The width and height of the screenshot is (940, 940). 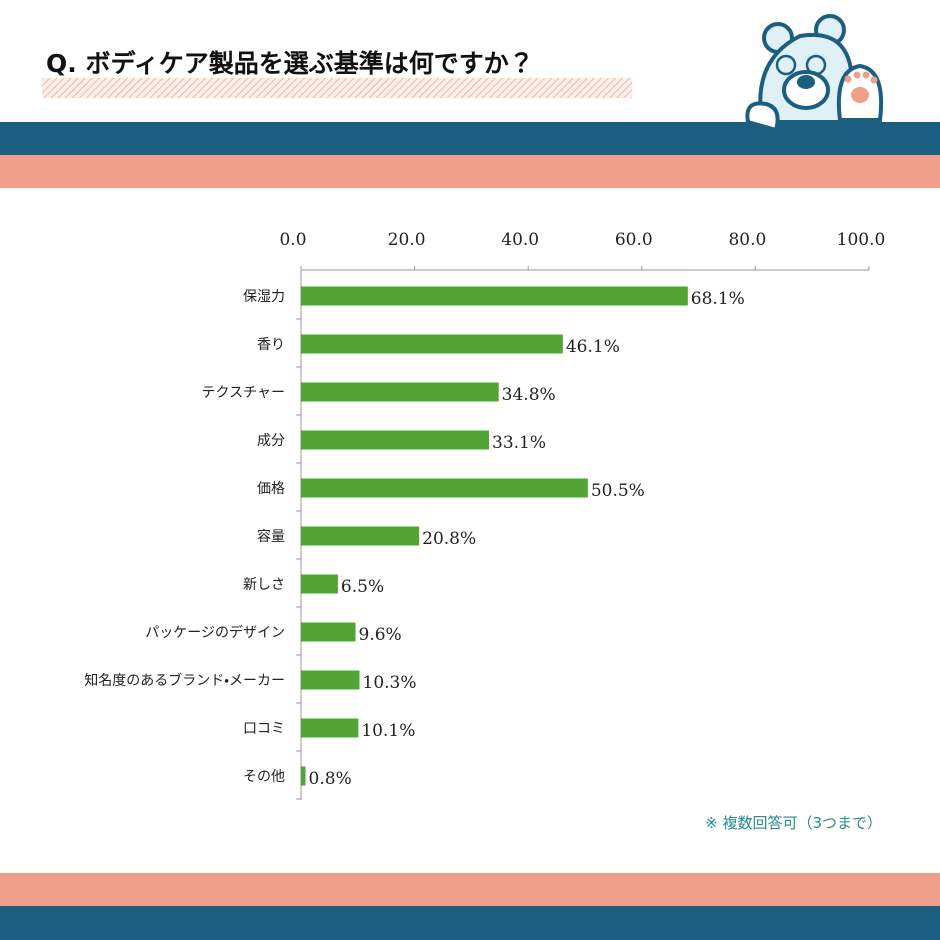 What do you see at coordinates (593, 347) in the screenshot?
I see `value-label: 46.1%` at bounding box center [593, 347].